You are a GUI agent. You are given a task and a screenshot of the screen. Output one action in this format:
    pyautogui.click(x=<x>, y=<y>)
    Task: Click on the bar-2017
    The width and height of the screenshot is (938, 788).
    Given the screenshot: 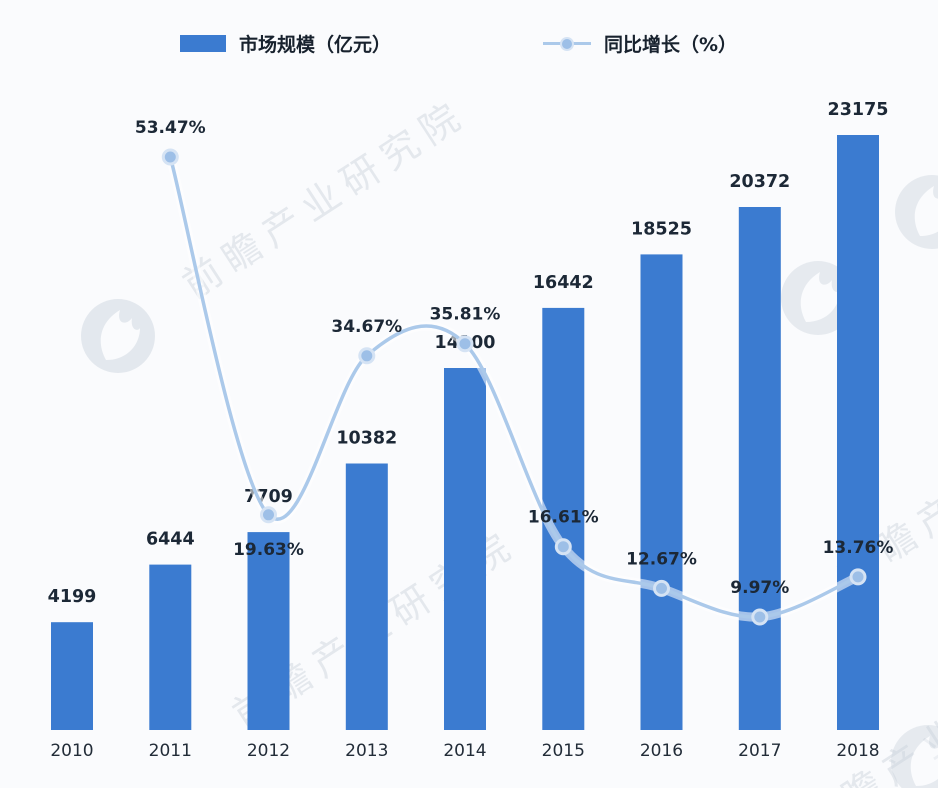 What is the action you would take?
    pyautogui.click(x=759, y=468)
    